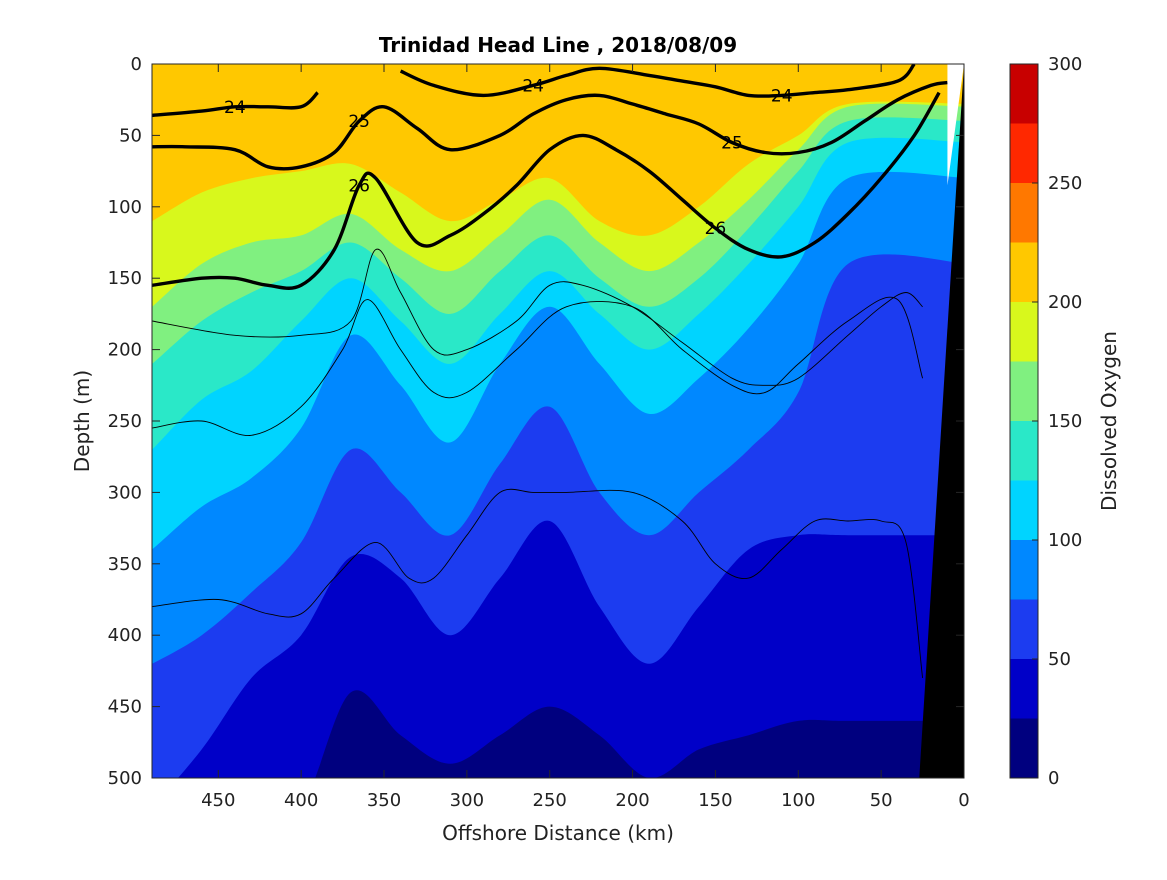 Image resolution: width=1167 pixels, height=880 pixels. Describe the element at coordinates (467, 800) in the screenshot. I see `x-tick-label: 300` at that location.